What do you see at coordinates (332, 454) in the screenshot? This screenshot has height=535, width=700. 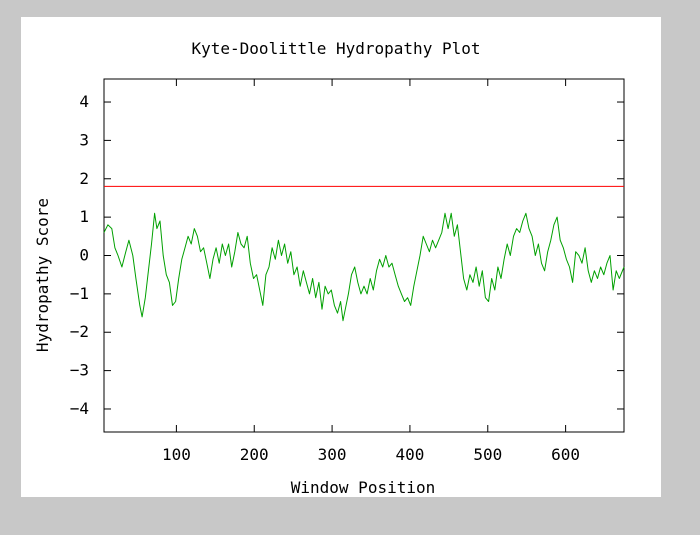 I see `x-tick-label: 300` at bounding box center [332, 454].